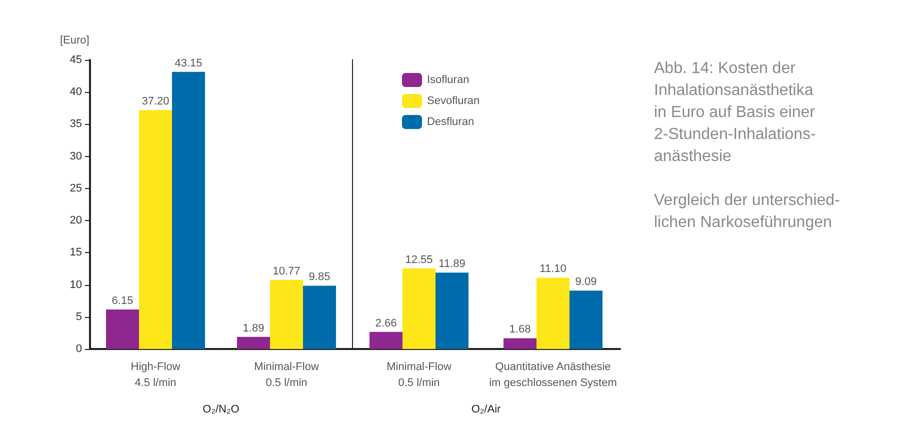  I want to click on x-axis-title: O₂/N₂O, so click(221, 410).